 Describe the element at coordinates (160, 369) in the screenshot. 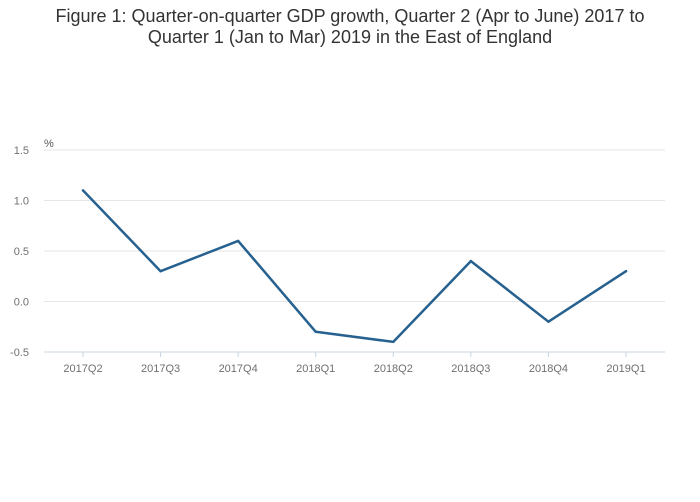

I see `x-tick-label-1: 2017Q3` at that location.